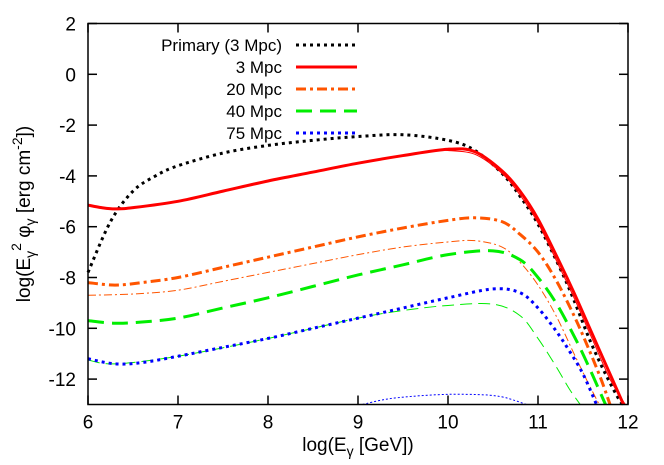 The width and height of the screenshot is (664, 465). What do you see at coordinates (62, 329) in the screenshot?
I see `y-tick-label: -10` at bounding box center [62, 329].